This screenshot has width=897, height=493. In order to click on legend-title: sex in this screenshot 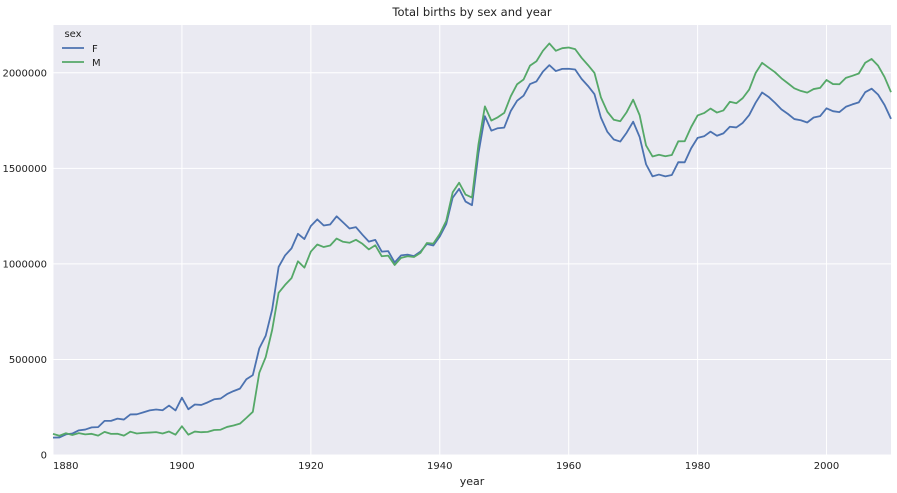, I will do `click(72, 34)`.